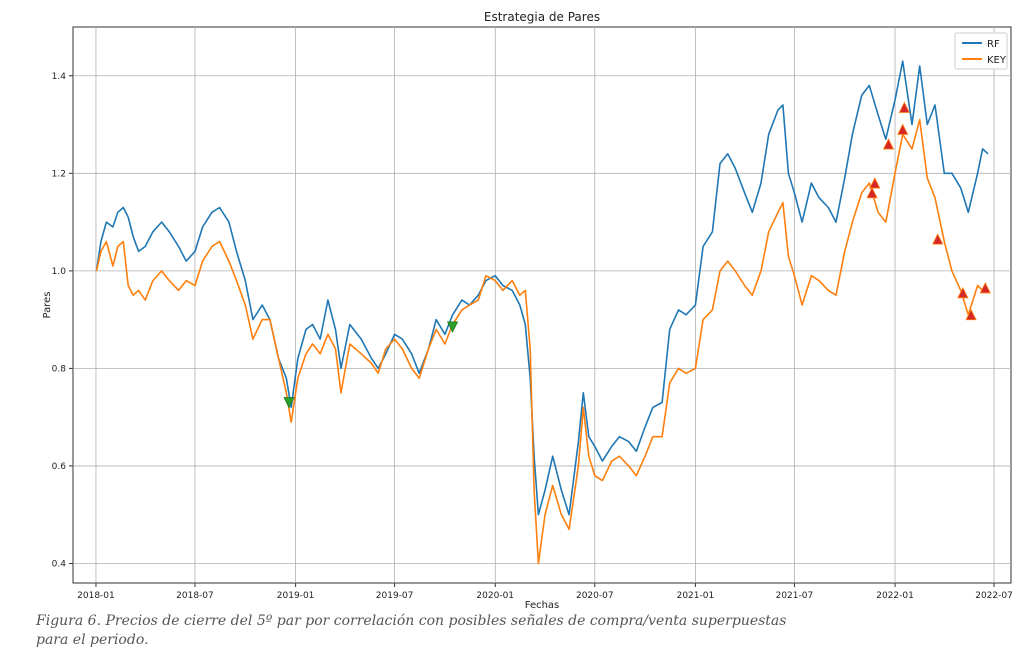 The height and width of the screenshot is (655, 1024). I want to click on x-tick-label: 2022-07, so click(994, 596).